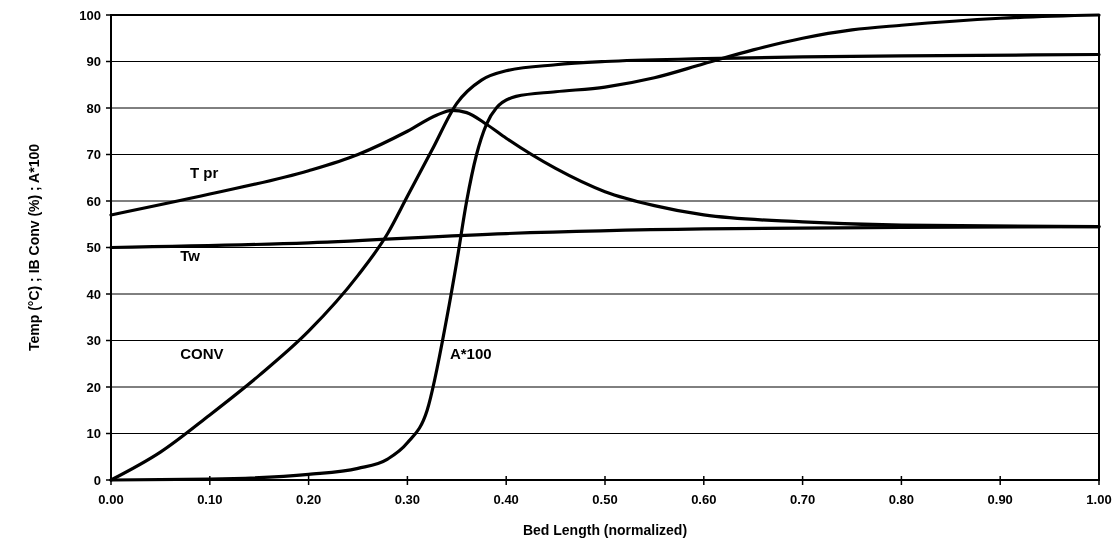 The width and height of the screenshot is (1117, 555). What do you see at coordinates (605, 530) in the screenshot?
I see `x-axis-title: Bed Length (normalized)` at bounding box center [605, 530].